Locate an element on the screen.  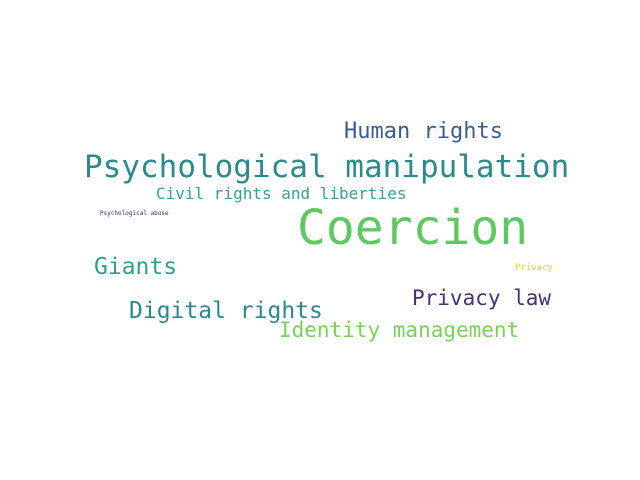
word-giants: Giants is located at coordinates (136, 267).